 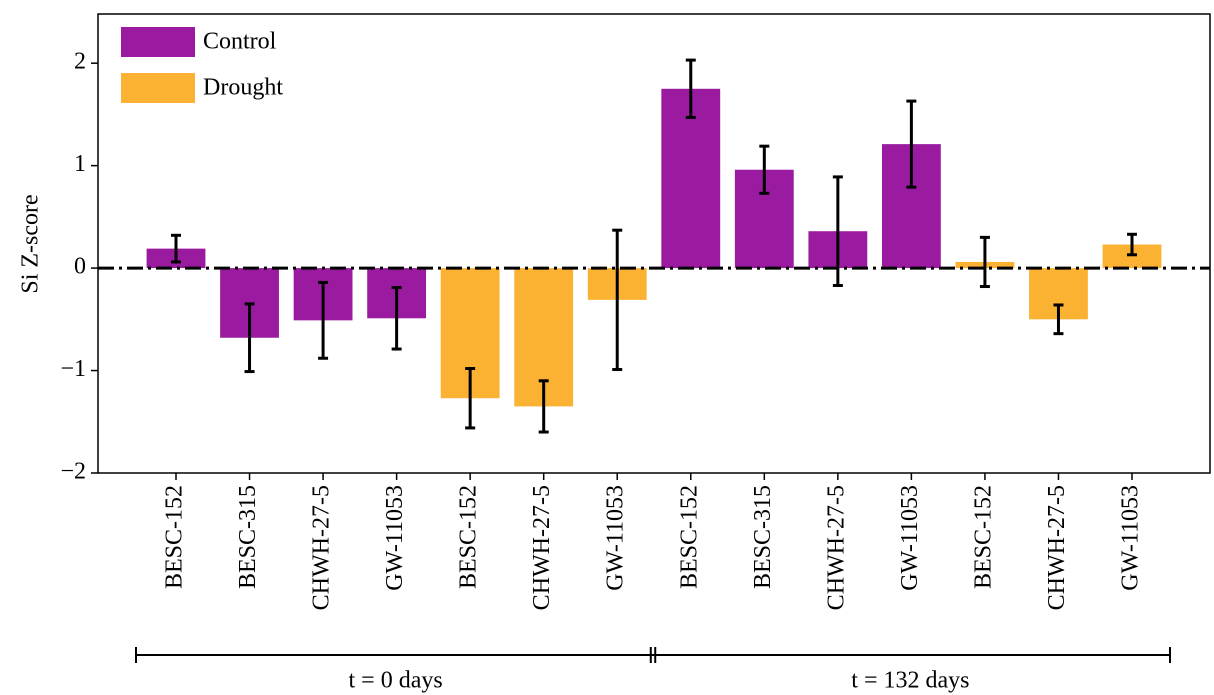 What do you see at coordinates (240, 42) in the screenshot?
I see `legend-label: Control` at bounding box center [240, 42].